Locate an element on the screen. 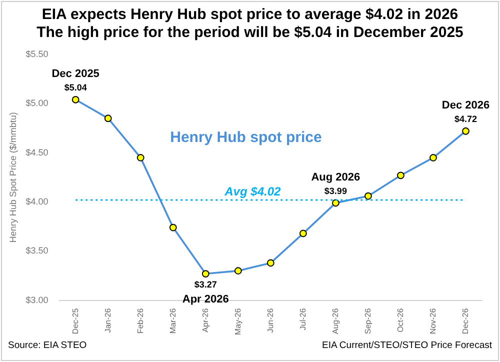 The image size is (500, 362). x-tick-label: Aug-26 is located at coordinates (335, 321).